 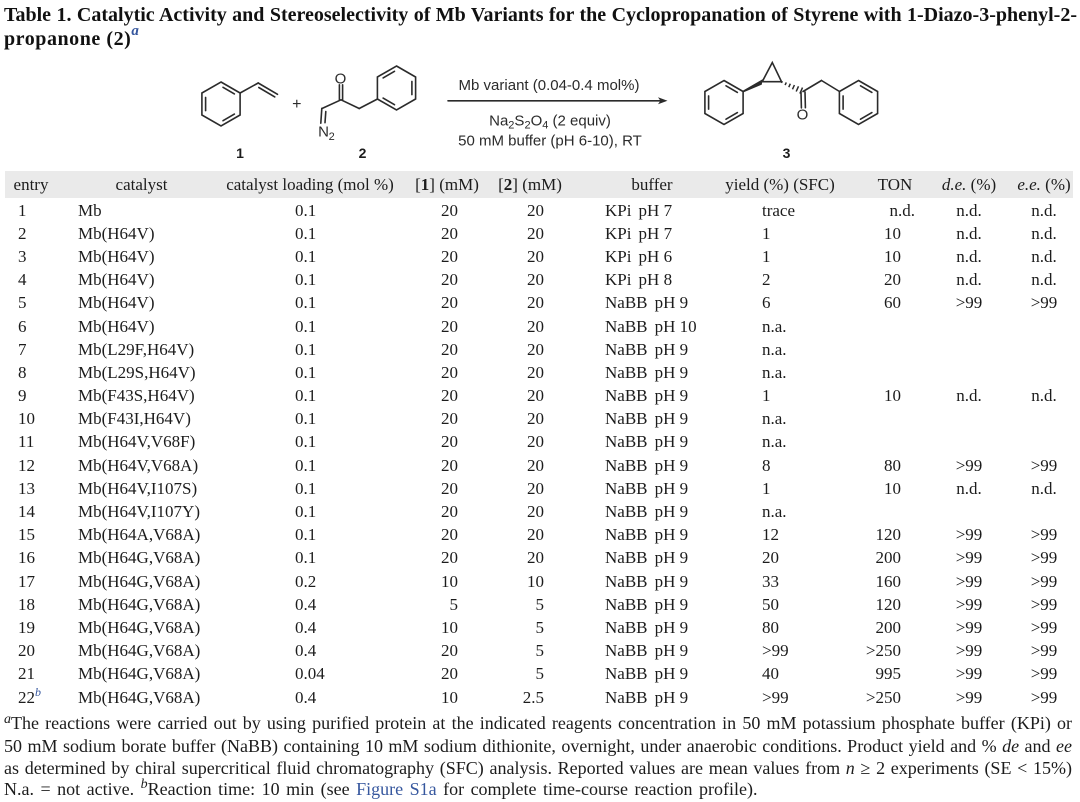 What do you see at coordinates (323, 132) in the screenshot?
I see `svg-text: N` at bounding box center [323, 132].